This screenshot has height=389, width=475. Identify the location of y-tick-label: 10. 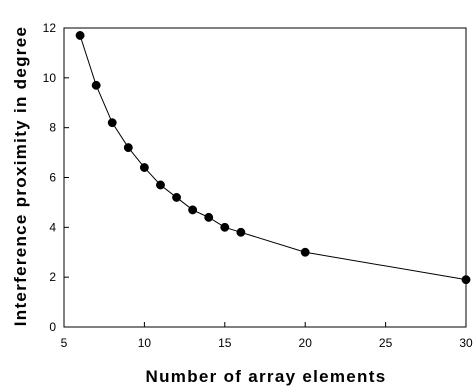
(50, 78).